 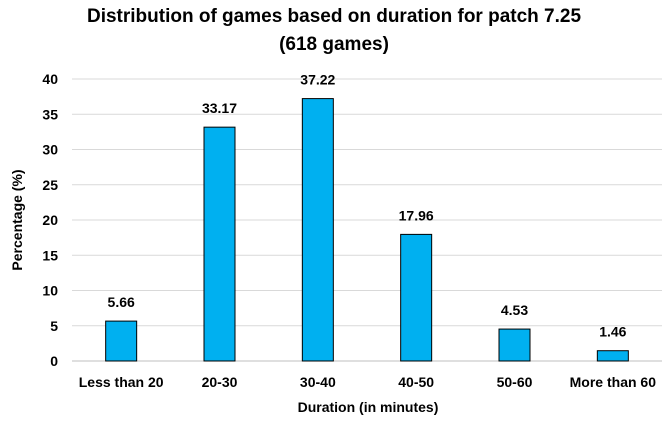 I want to click on data-label: 1.46, so click(x=612, y=332).